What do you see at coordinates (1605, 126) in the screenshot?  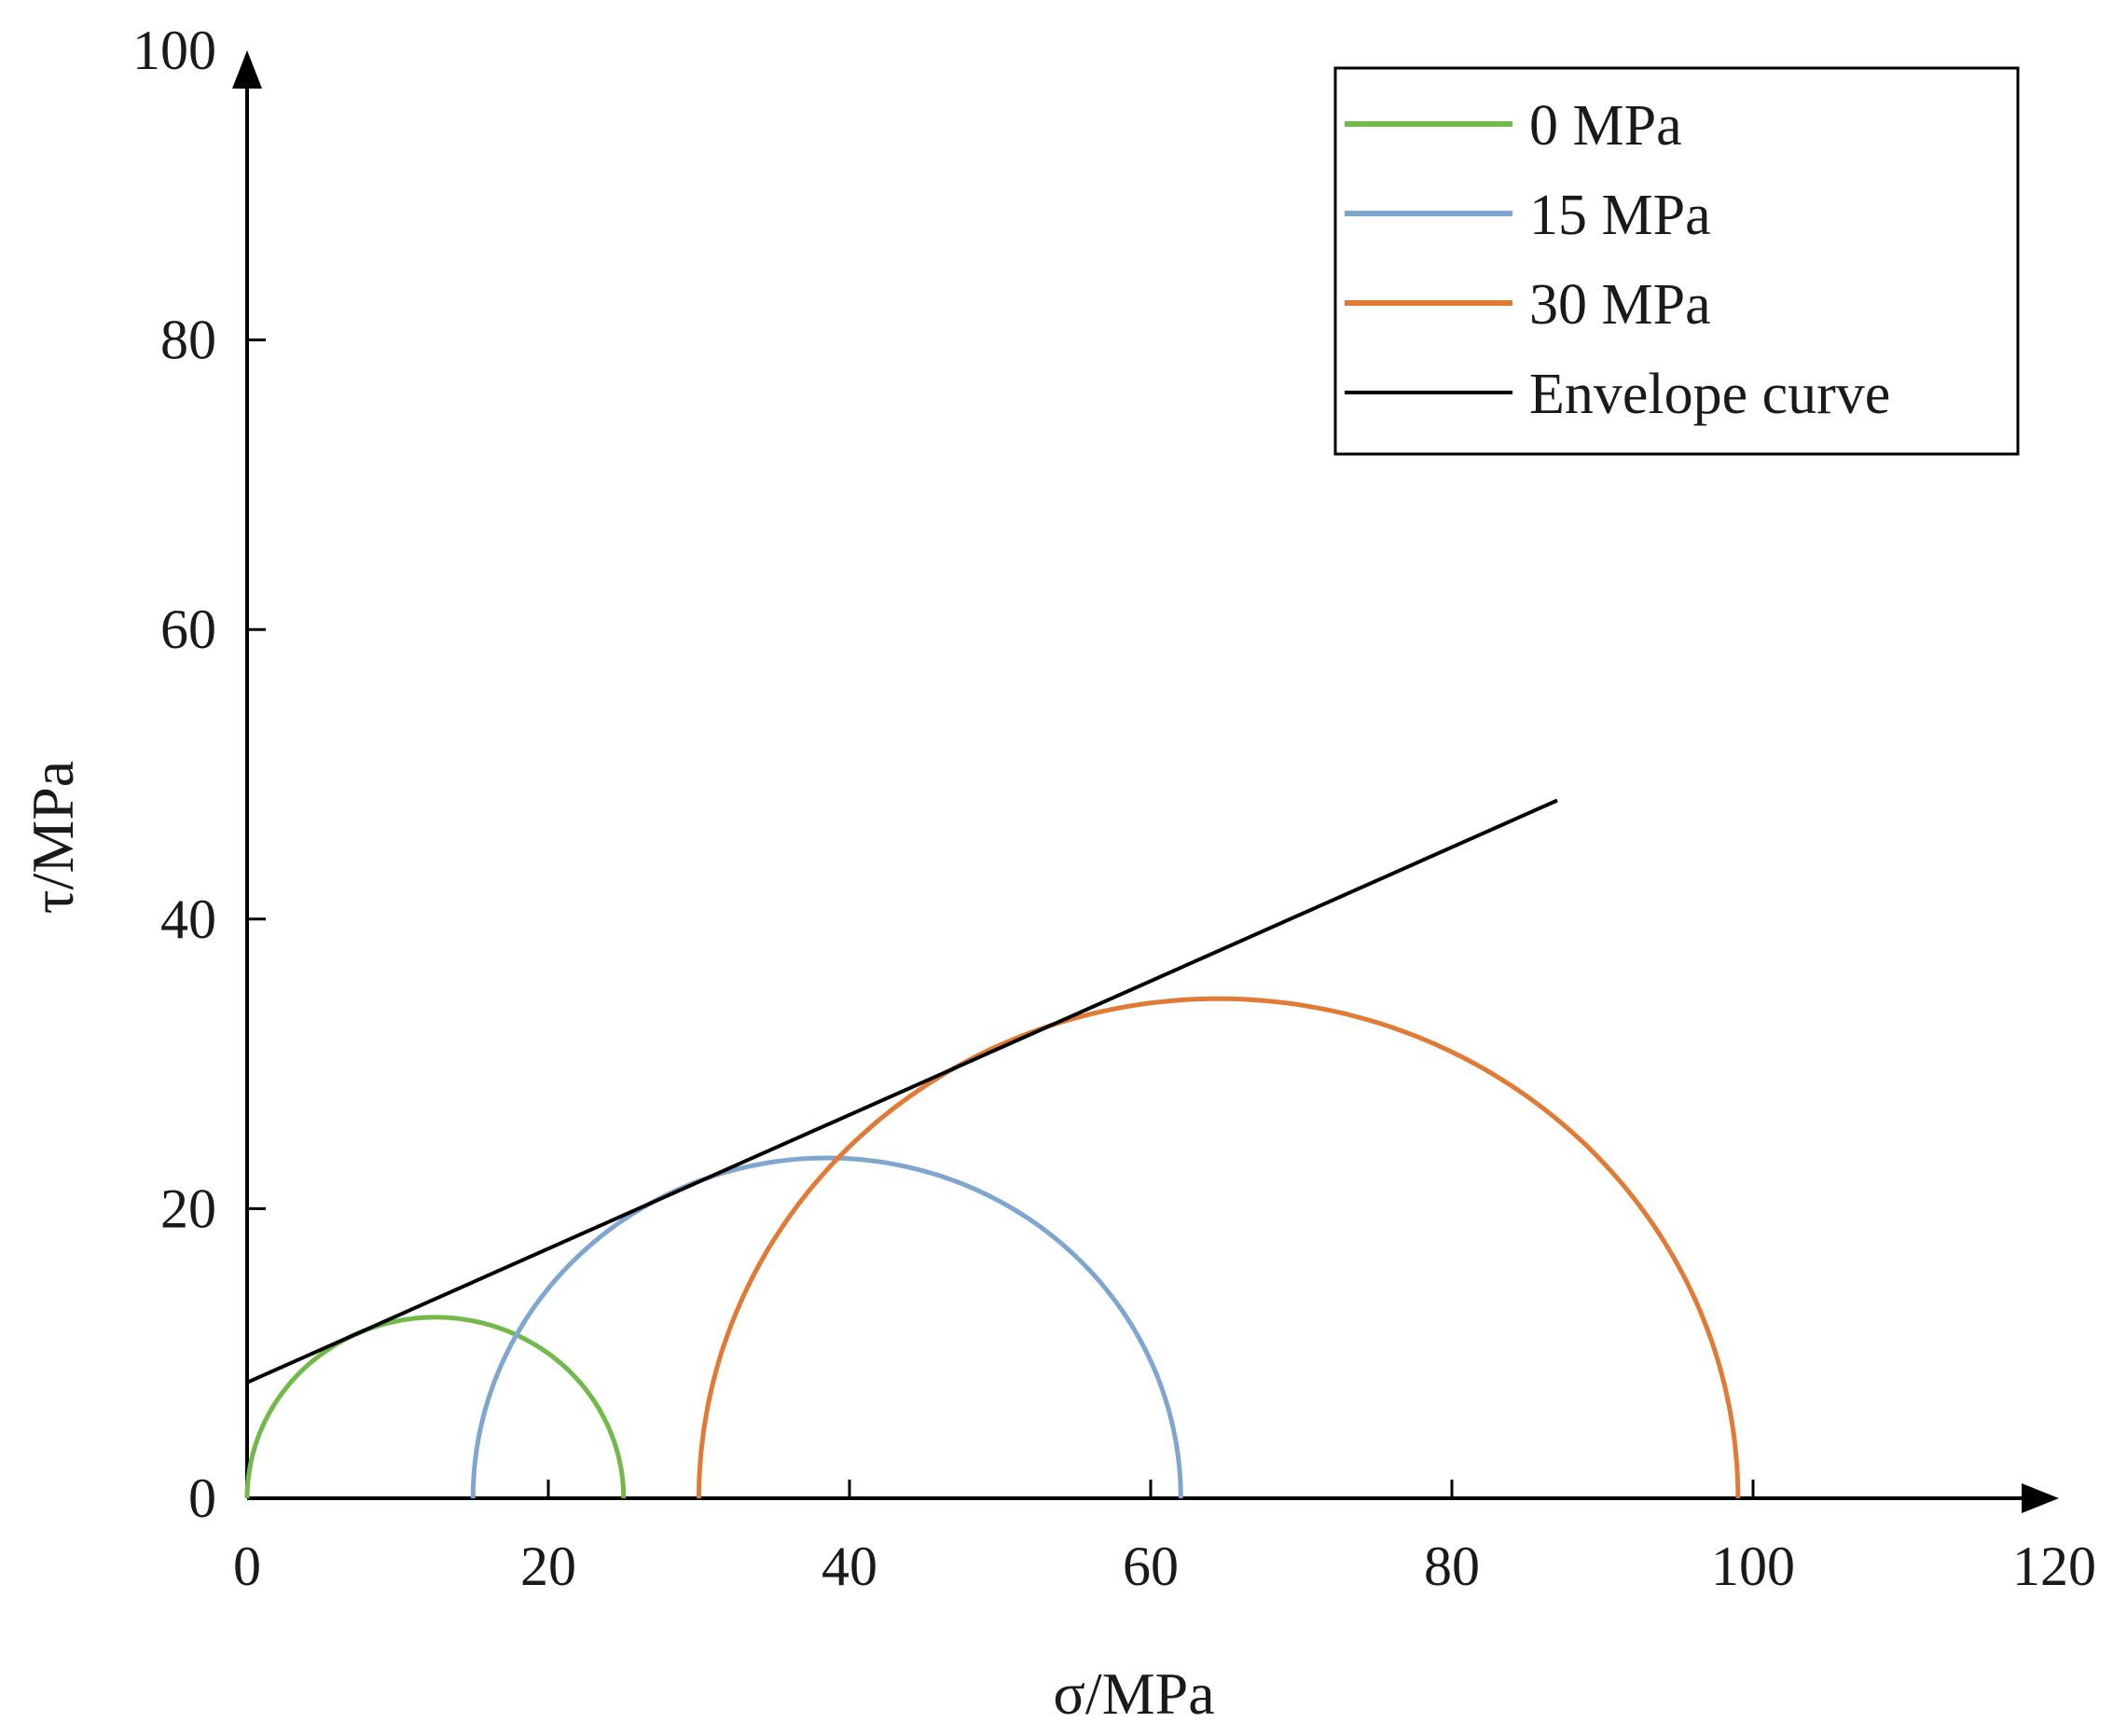 I see `legend-label: 0 MPa` at bounding box center [1605, 126].